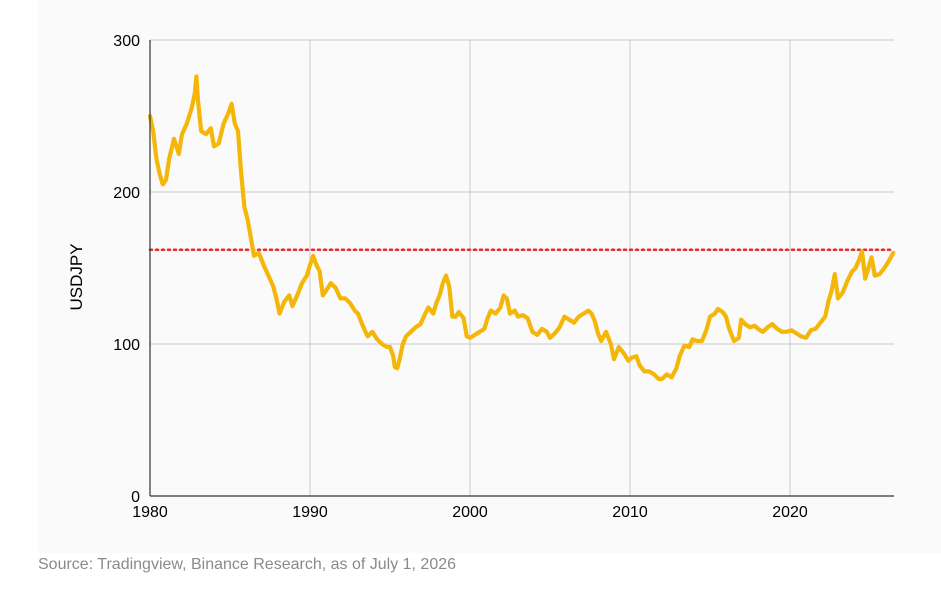 The height and width of the screenshot is (593, 941). I want to click on x-tick-label-1990: 1990, so click(310, 512).